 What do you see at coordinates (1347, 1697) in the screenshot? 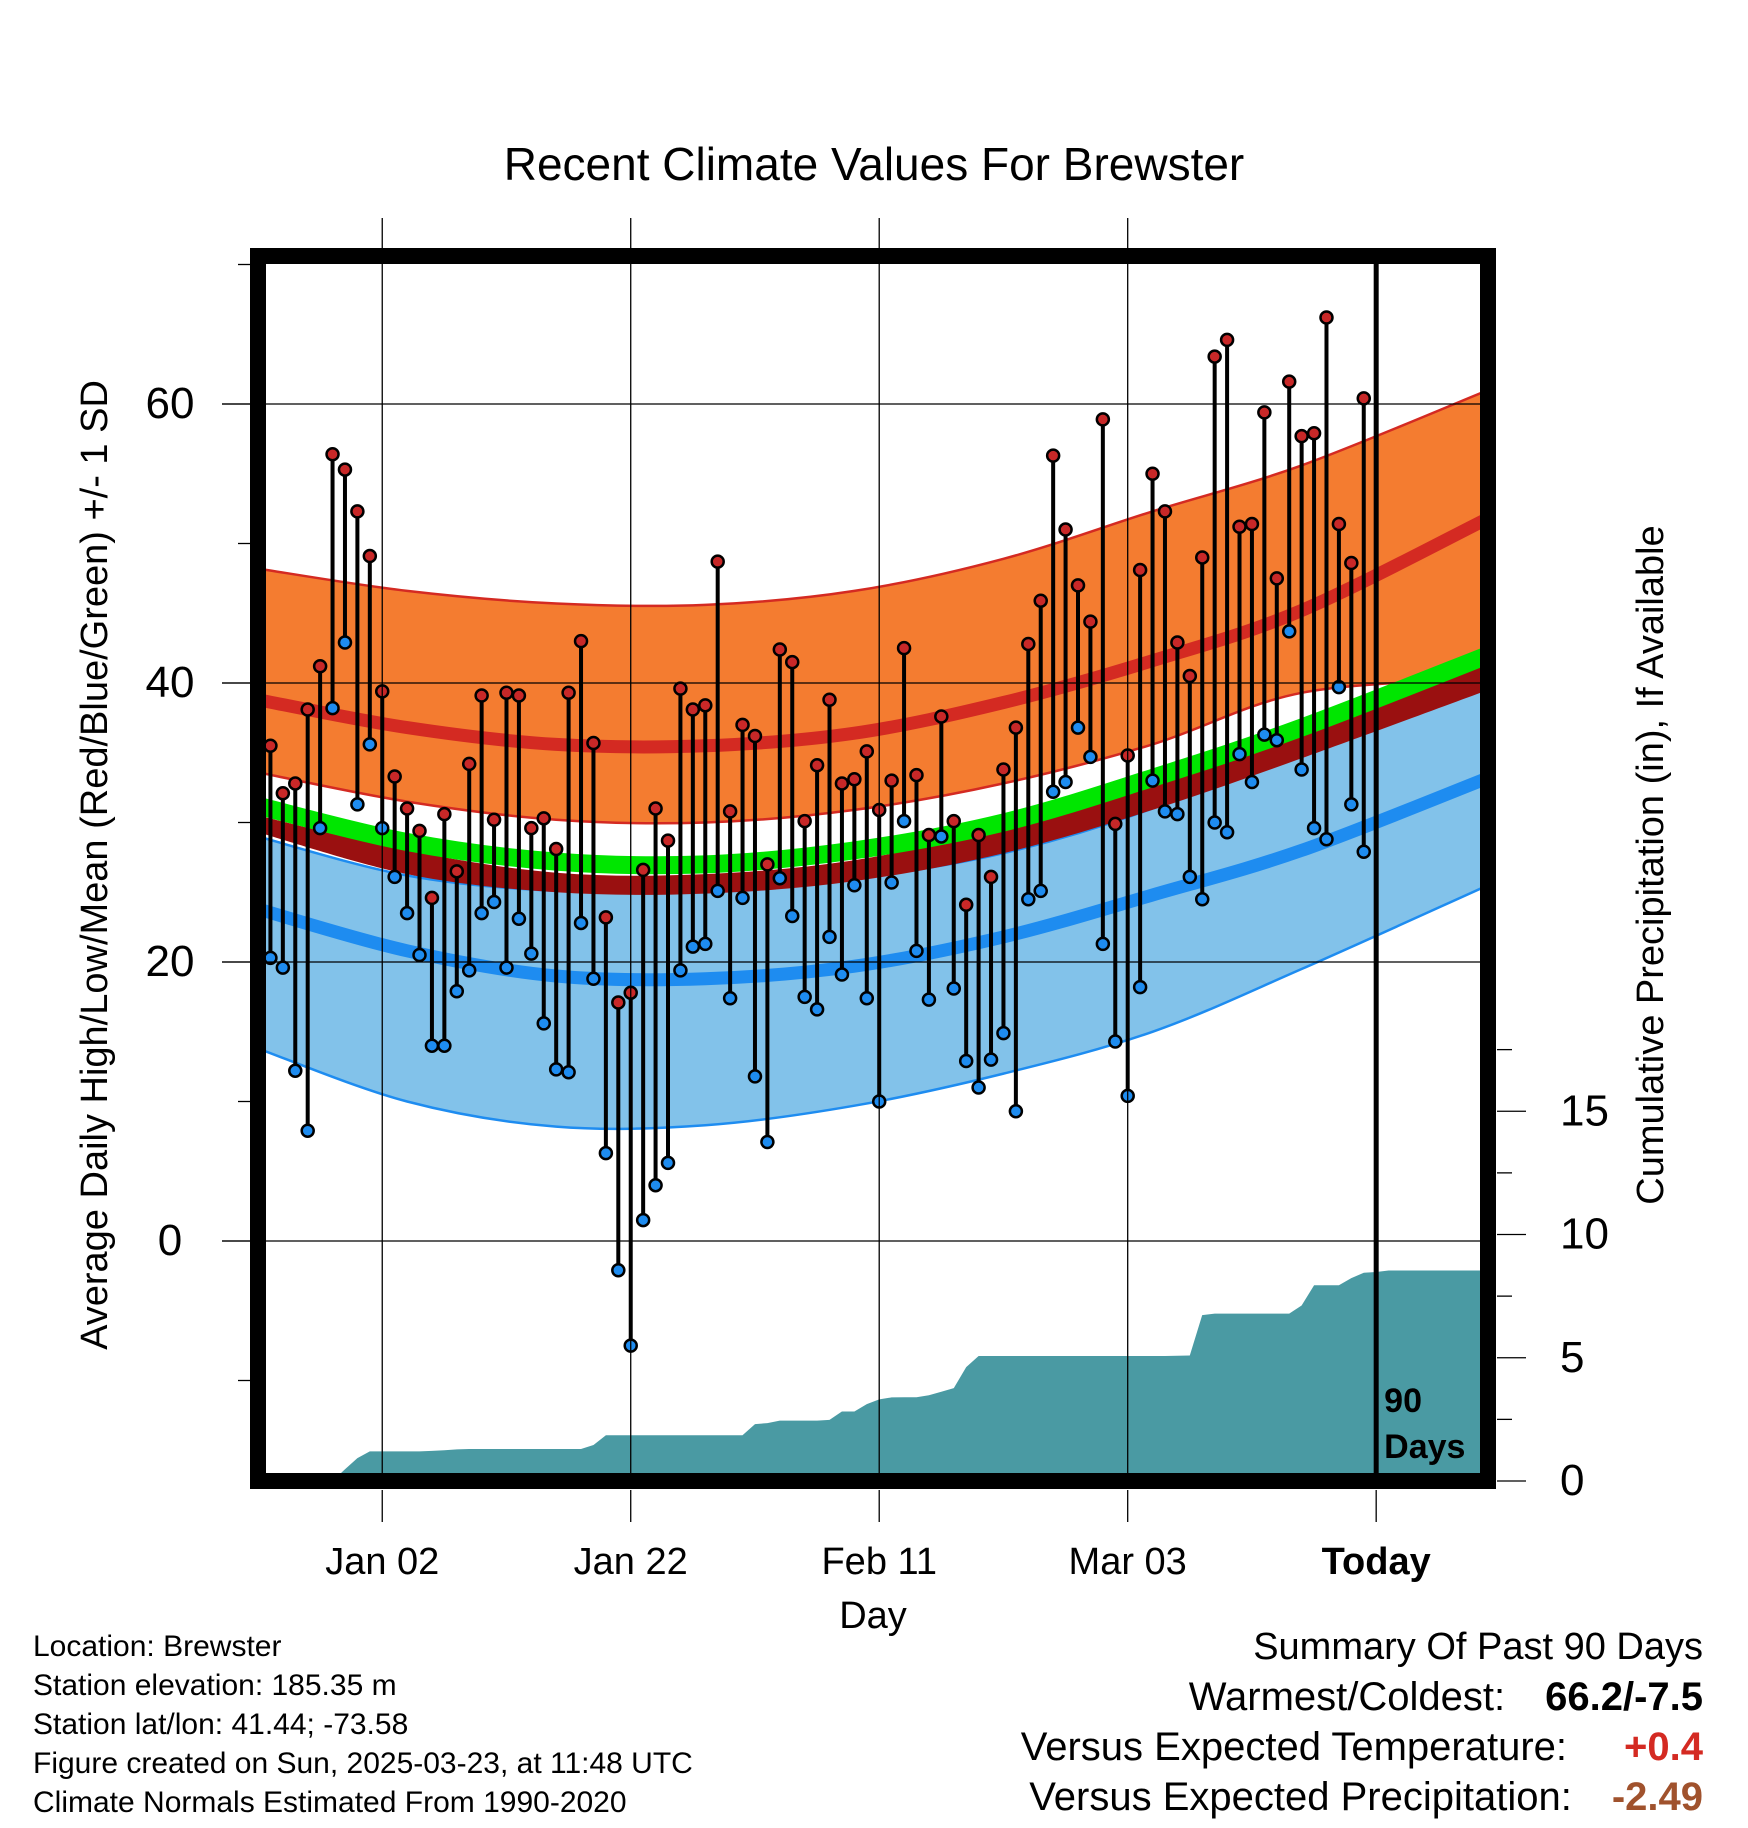
I see `warmest-coldest-label: Warmest/Coldest:` at bounding box center [1347, 1697].